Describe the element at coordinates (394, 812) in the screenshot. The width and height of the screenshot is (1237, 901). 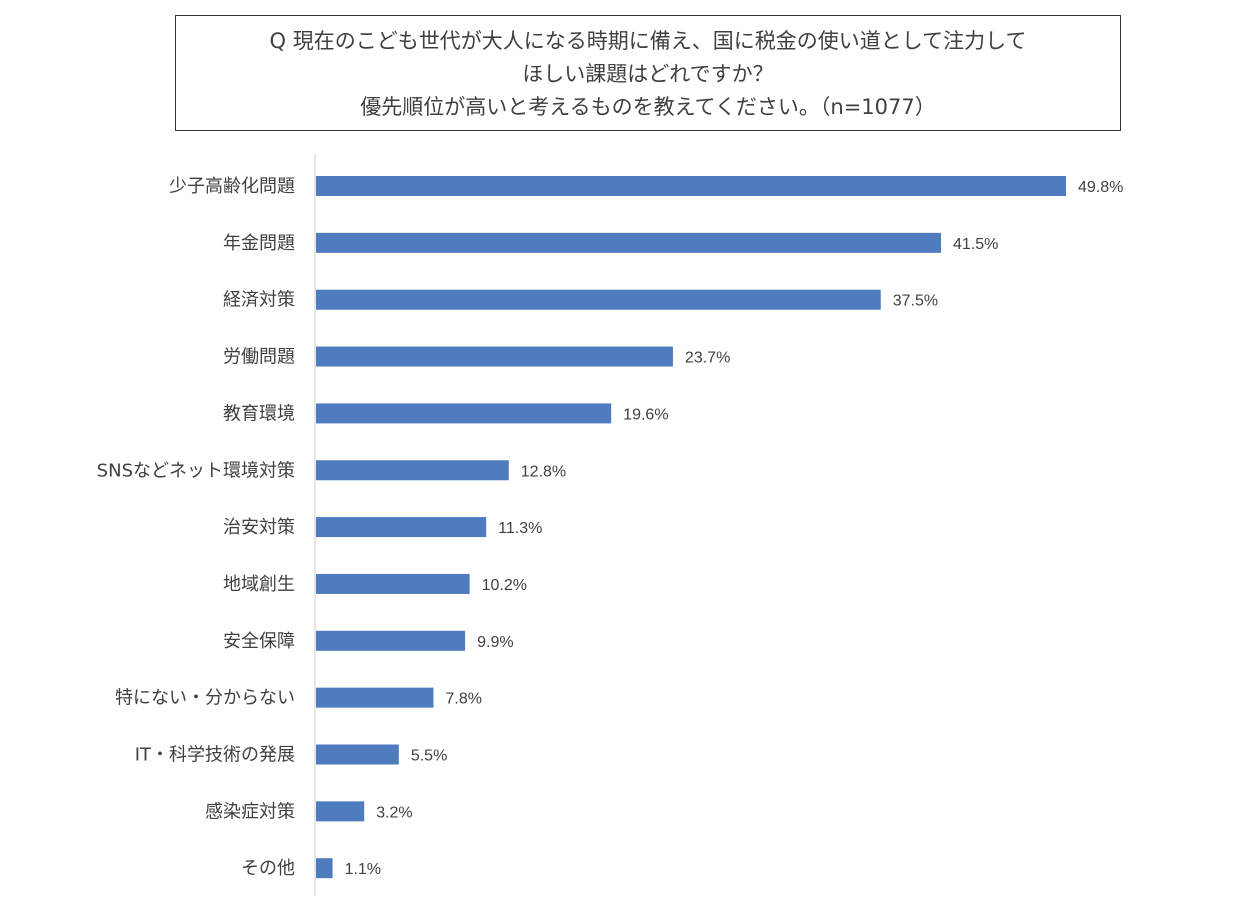
I see `value-label: 3.2%` at that location.